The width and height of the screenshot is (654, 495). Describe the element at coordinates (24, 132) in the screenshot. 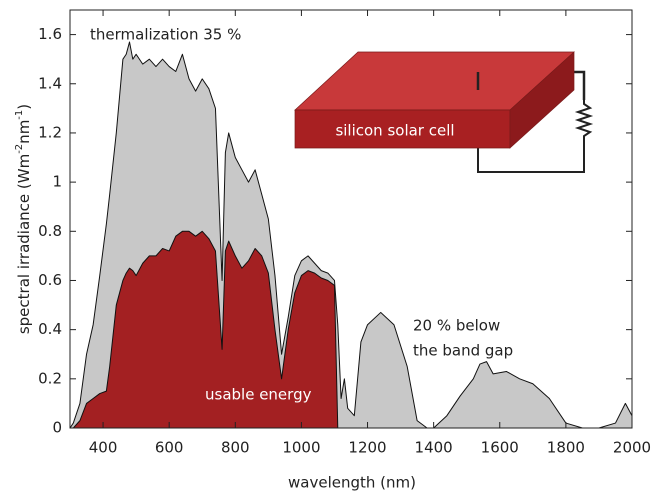

I see `y-axis-label-part: nm` at that location.